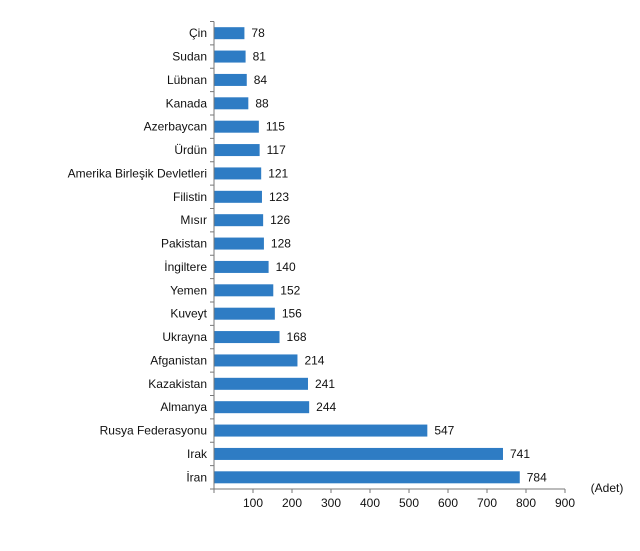  I want to click on unit-label: (Adet), so click(607, 488).